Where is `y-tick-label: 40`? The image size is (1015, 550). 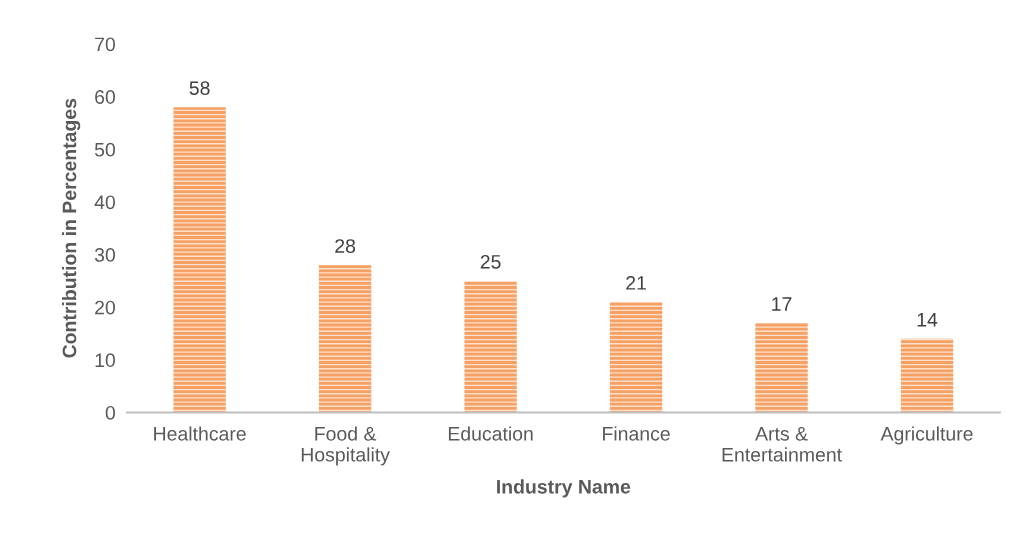
y-tick-label: 40 is located at coordinates (105, 202).